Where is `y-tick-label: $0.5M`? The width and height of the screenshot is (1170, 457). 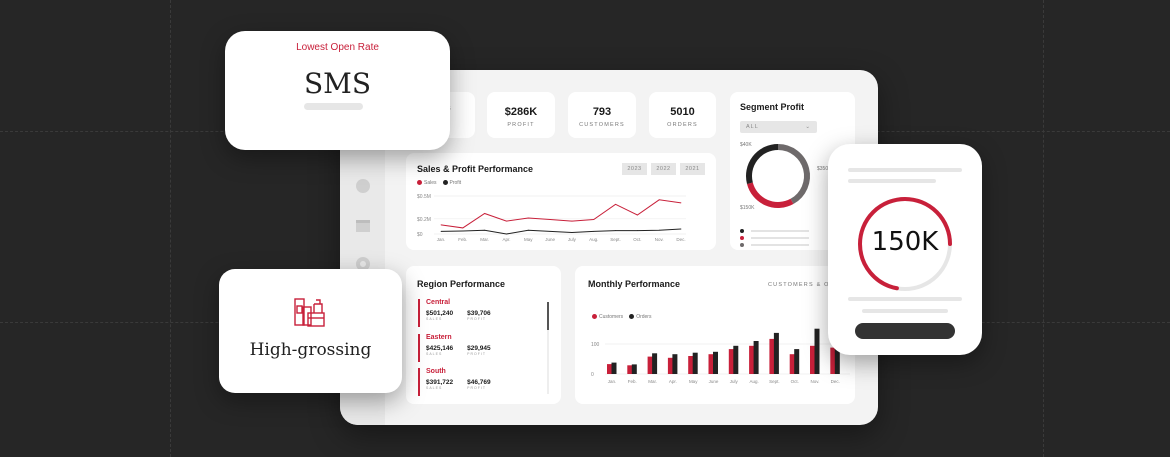
y-tick-label: $0.5M is located at coordinates (424, 197).